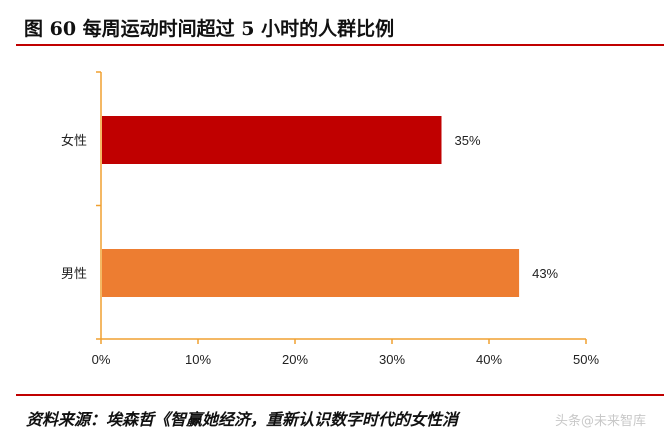  Describe the element at coordinates (74, 141) in the screenshot. I see `category-label-0: 女性` at that location.